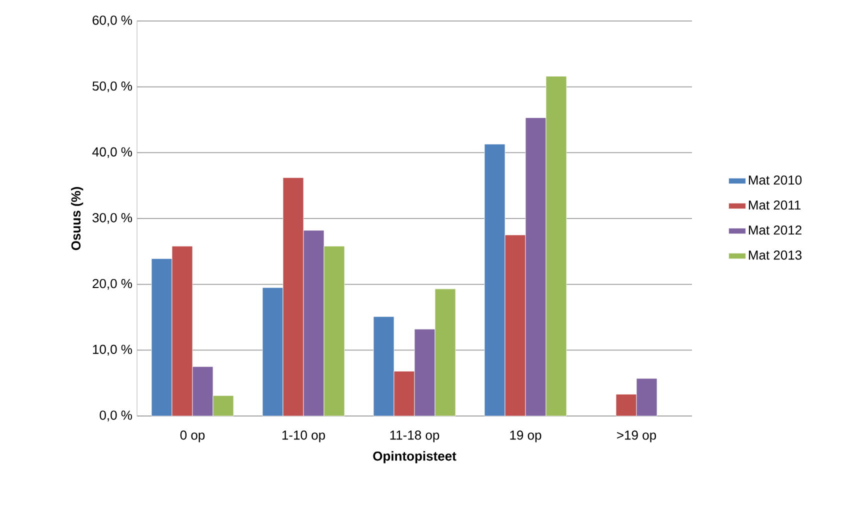  Describe the element at coordinates (414, 457) in the screenshot. I see `x-axis-title: Opintopisteet` at that location.